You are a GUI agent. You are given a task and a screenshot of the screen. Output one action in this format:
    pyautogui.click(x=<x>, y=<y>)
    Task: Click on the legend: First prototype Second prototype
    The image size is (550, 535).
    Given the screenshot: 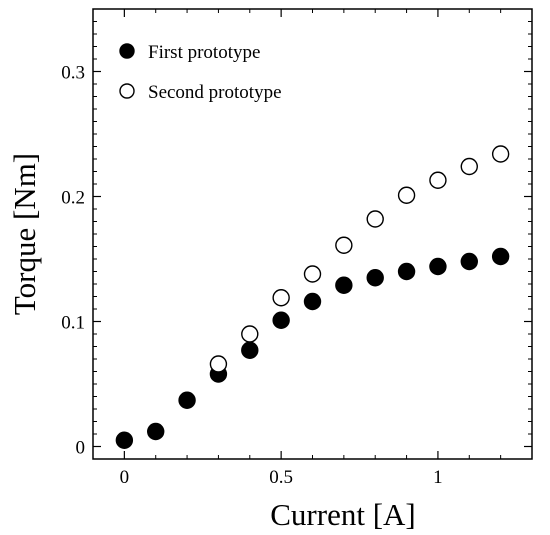 What is the action you would take?
    pyautogui.click(x=200, y=72)
    